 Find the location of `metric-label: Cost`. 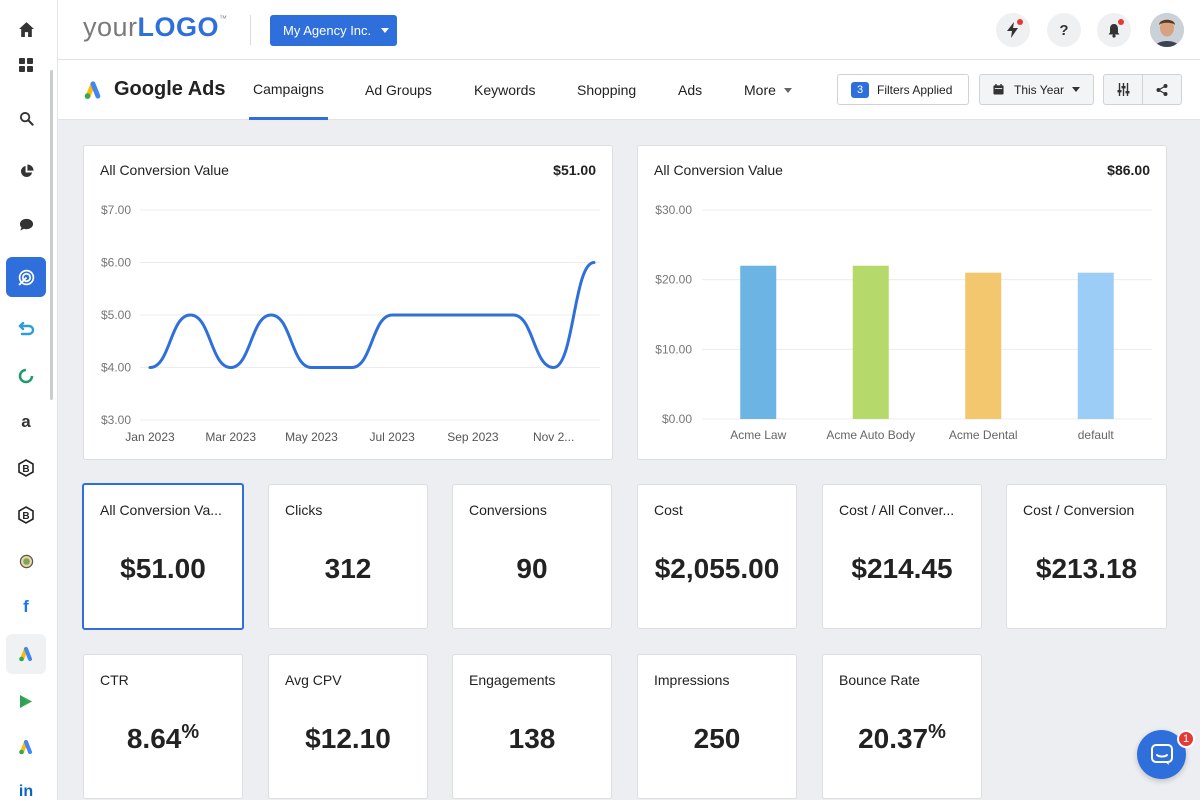

metric-label: Cost is located at coordinates (668, 510).